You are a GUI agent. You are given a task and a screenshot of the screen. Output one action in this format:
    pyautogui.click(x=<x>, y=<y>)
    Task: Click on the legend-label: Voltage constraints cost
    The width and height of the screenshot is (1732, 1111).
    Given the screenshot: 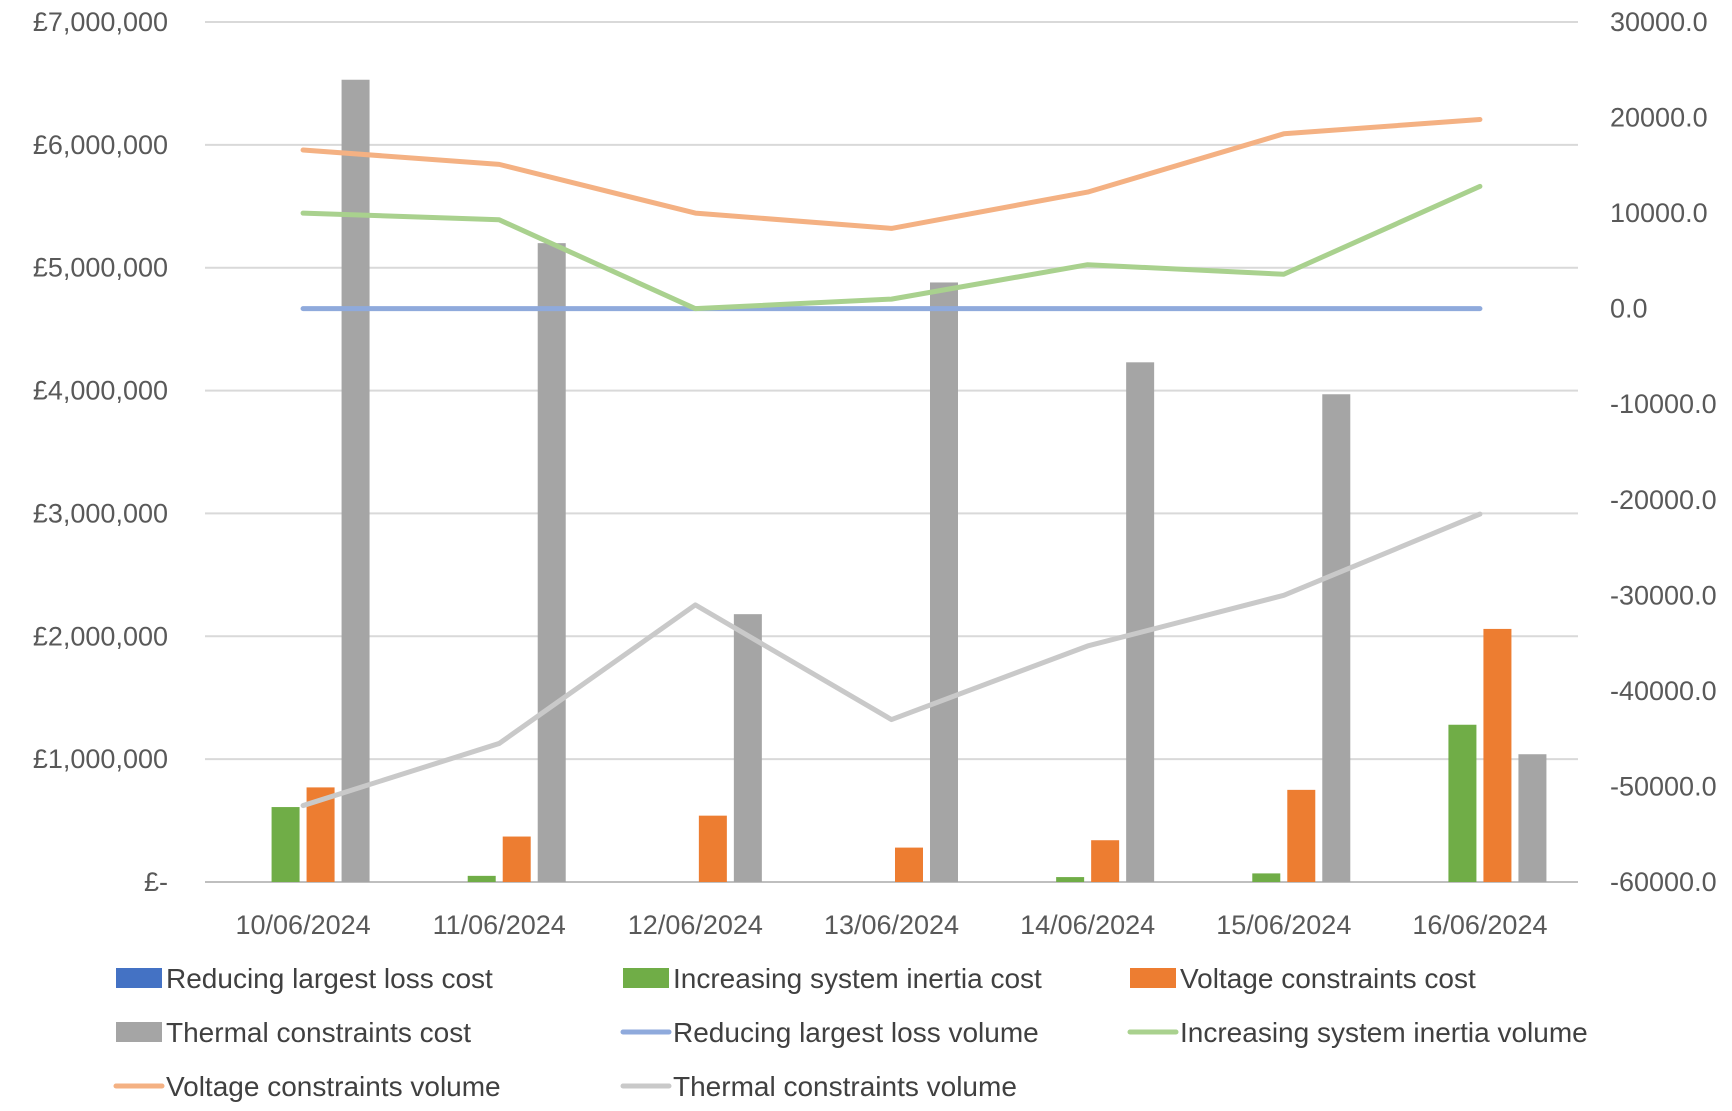 What is the action you would take?
    pyautogui.click(x=1328, y=978)
    